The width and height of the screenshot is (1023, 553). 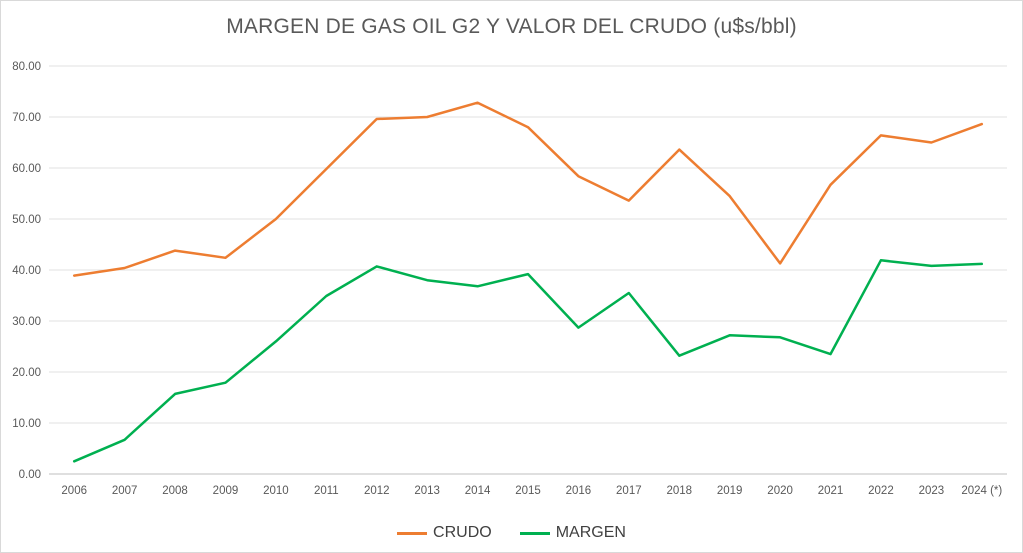 I want to click on y-tick-label: 40.00, so click(x=26, y=271).